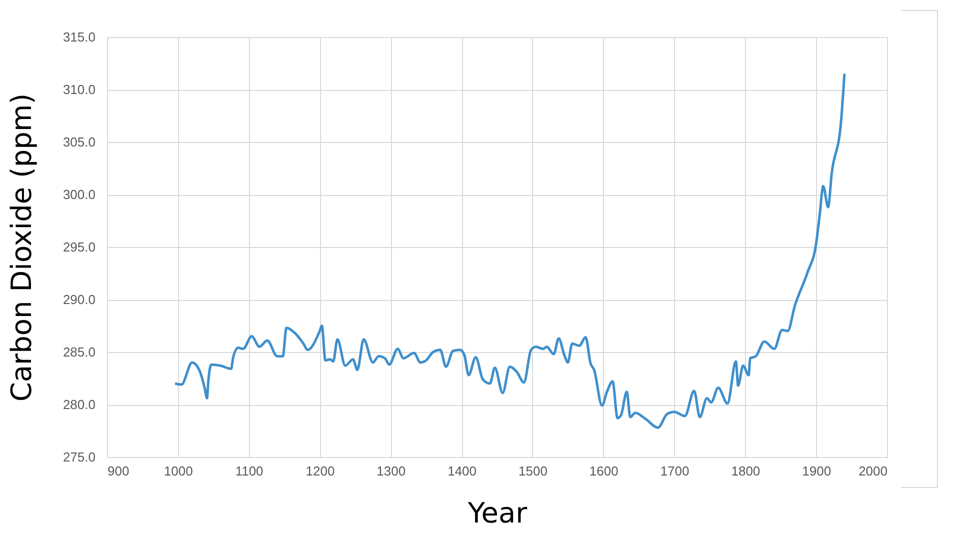 The height and width of the screenshot is (550, 966). Describe the element at coordinates (603, 471) in the screenshot. I see `x-tick-label: 1600` at that location.